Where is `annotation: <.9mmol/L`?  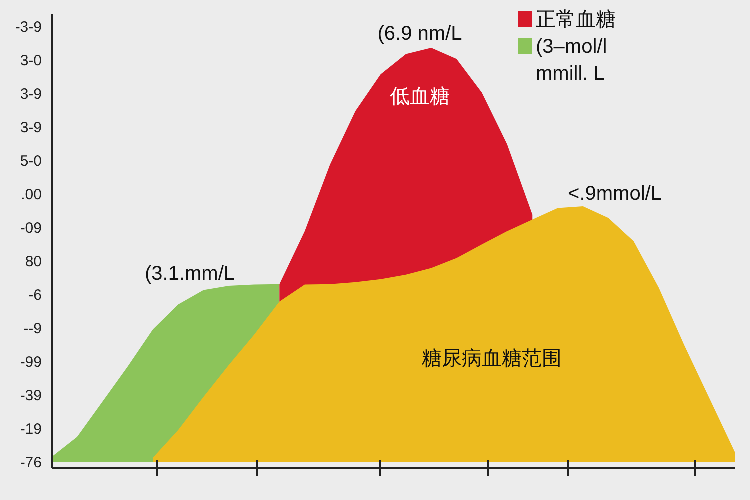 annotation: <.9mmol/L is located at coordinates (615, 194).